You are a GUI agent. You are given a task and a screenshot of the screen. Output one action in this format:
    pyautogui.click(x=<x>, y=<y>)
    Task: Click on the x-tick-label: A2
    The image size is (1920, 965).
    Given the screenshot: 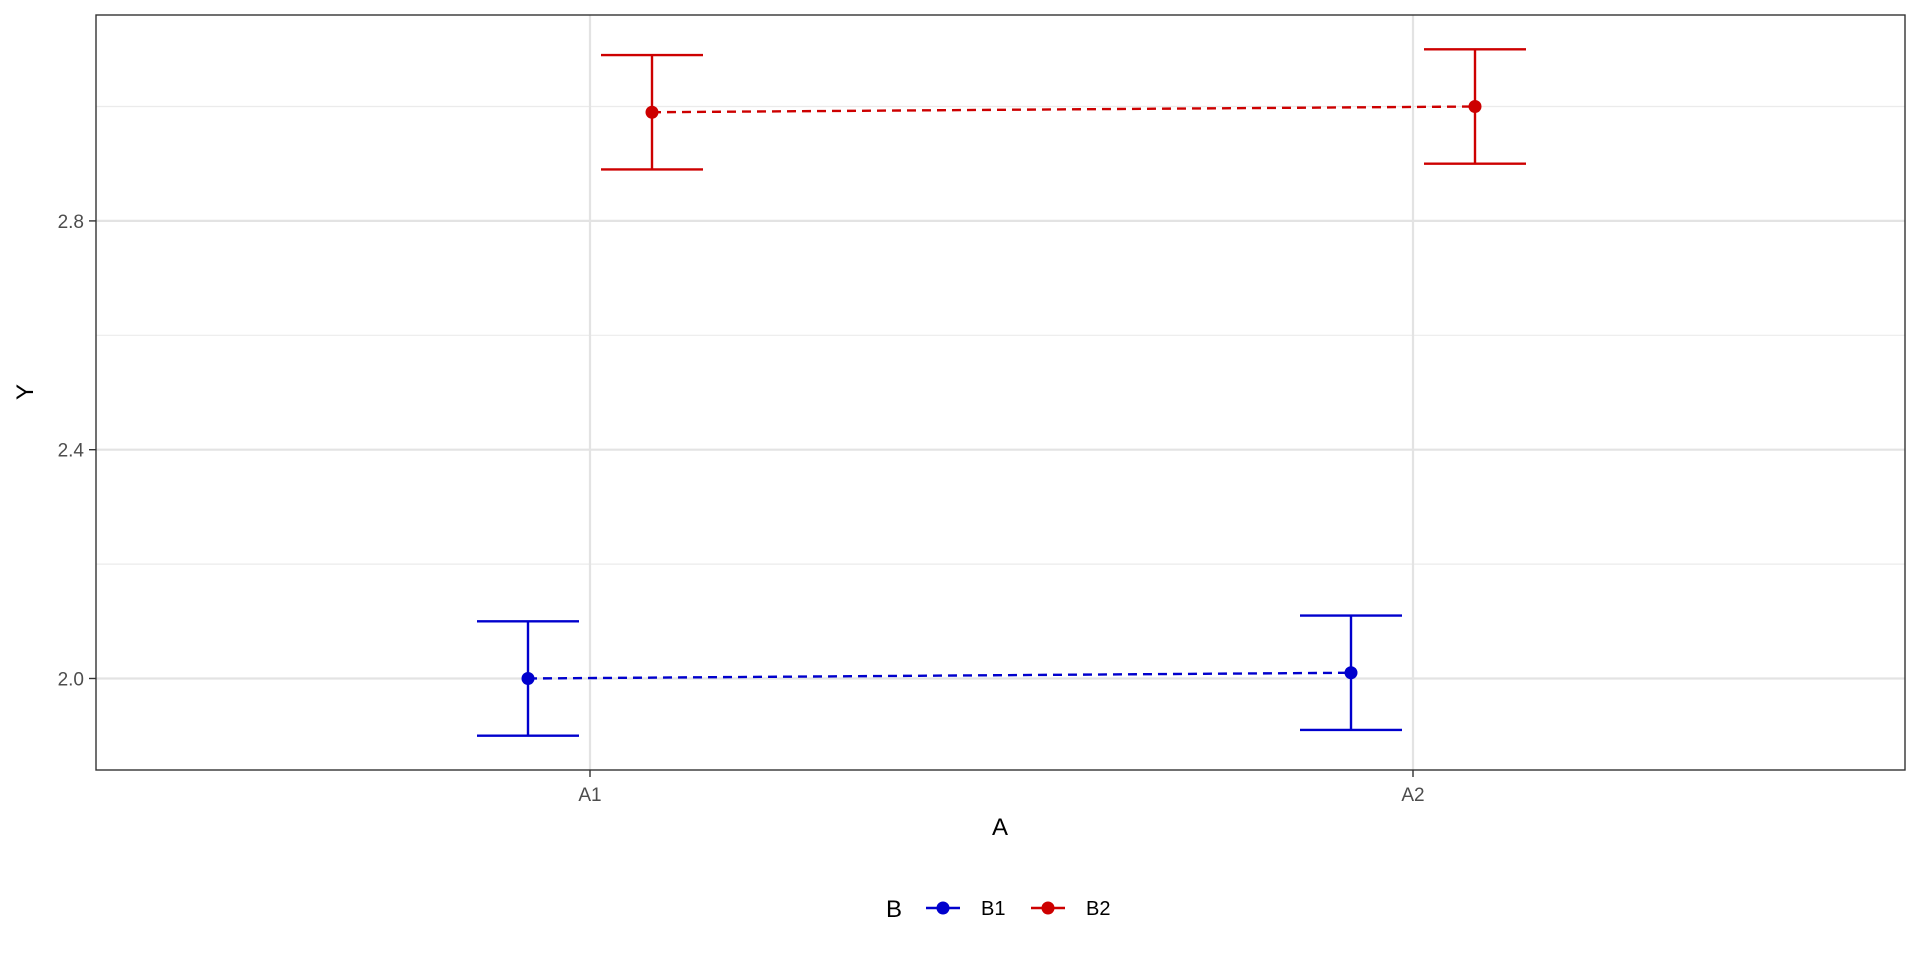 What is the action you would take?
    pyautogui.click(x=1412, y=795)
    